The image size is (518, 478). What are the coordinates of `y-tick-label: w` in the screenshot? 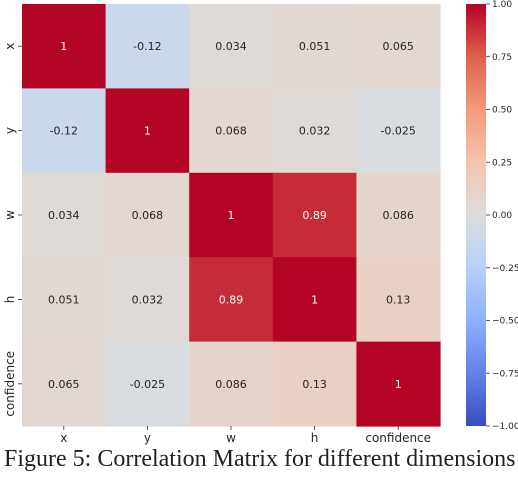 It's located at (10, 215).